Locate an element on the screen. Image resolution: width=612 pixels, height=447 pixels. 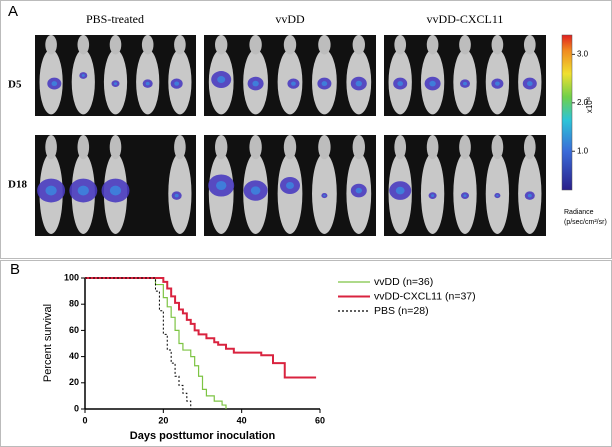
x-axis-label: Days posttumor inoculation is located at coordinates (203, 436).